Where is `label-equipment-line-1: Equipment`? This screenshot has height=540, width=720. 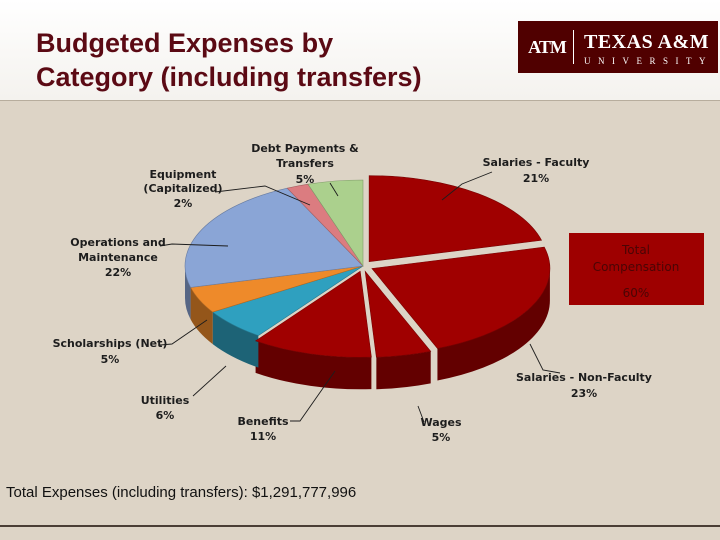
label-equipment-line-1: Equipment is located at coordinates (183, 174).